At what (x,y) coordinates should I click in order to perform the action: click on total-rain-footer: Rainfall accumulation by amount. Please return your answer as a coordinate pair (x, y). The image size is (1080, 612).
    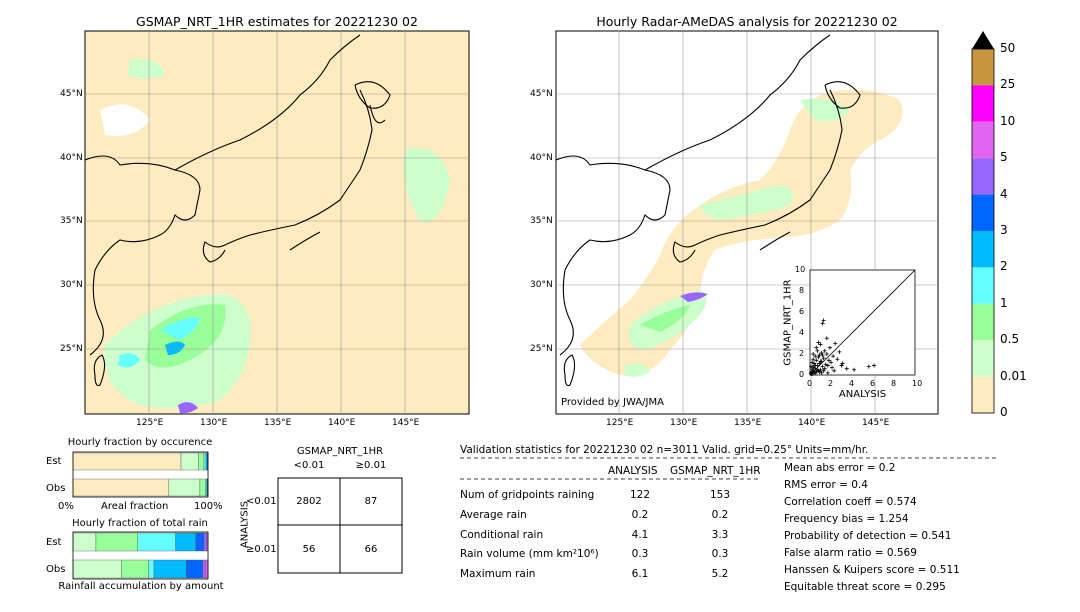
    Looking at the image, I should click on (141, 586).